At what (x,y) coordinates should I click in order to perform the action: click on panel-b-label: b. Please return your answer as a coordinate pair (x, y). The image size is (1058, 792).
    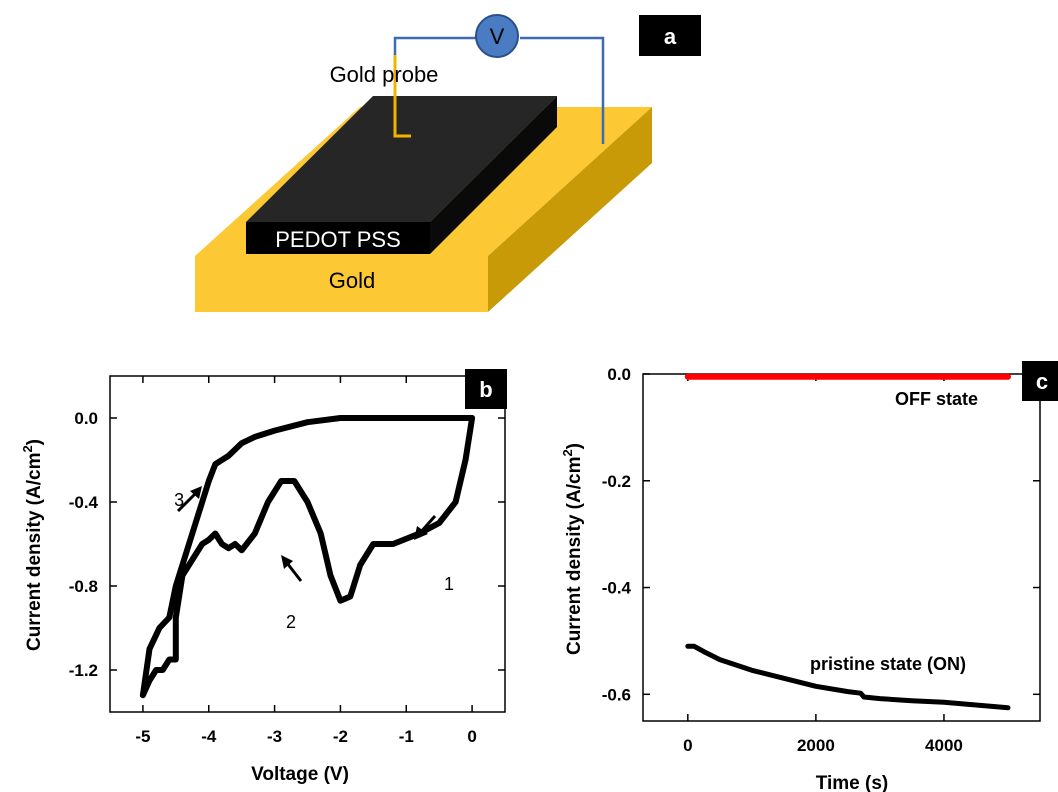
    Looking at the image, I should click on (485, 389).